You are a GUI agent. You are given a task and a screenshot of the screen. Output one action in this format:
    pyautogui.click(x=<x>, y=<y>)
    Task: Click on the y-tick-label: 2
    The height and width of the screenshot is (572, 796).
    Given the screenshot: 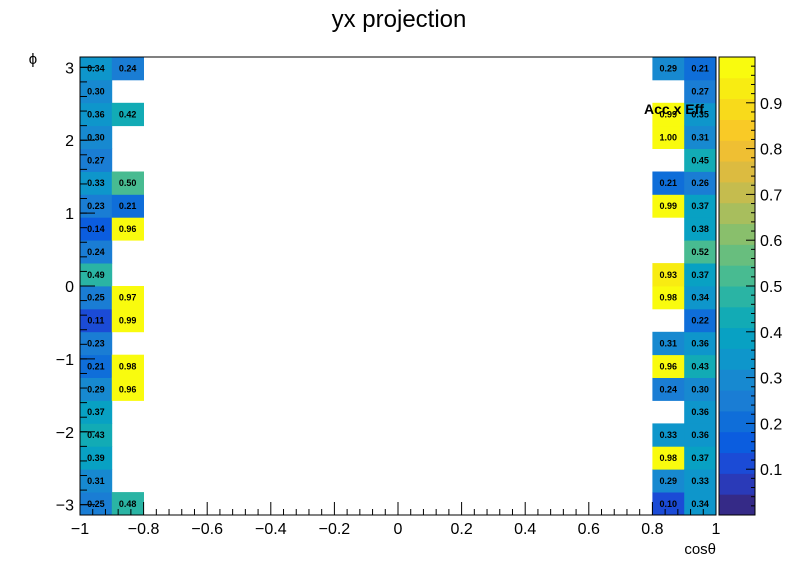 What is the action you would take?
    pyautogui.click(x=69, y=141)
    